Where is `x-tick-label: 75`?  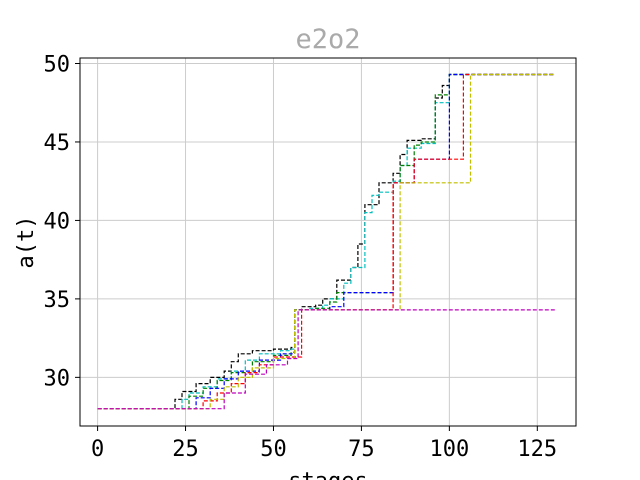
x-tick-label: 75 is located at coordinates (361, 449).